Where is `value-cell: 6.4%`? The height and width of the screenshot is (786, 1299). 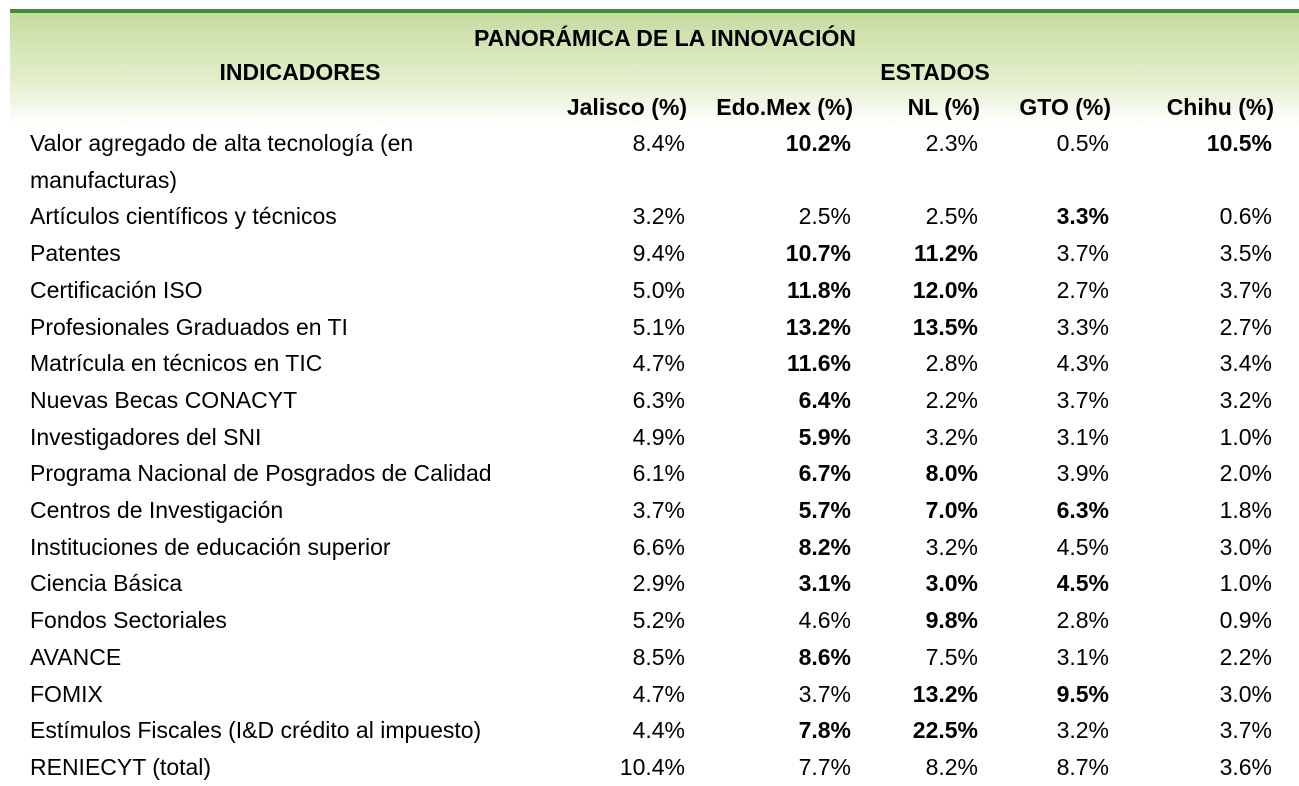 value-cell: 6.4% is located at coordinates (824, 399).